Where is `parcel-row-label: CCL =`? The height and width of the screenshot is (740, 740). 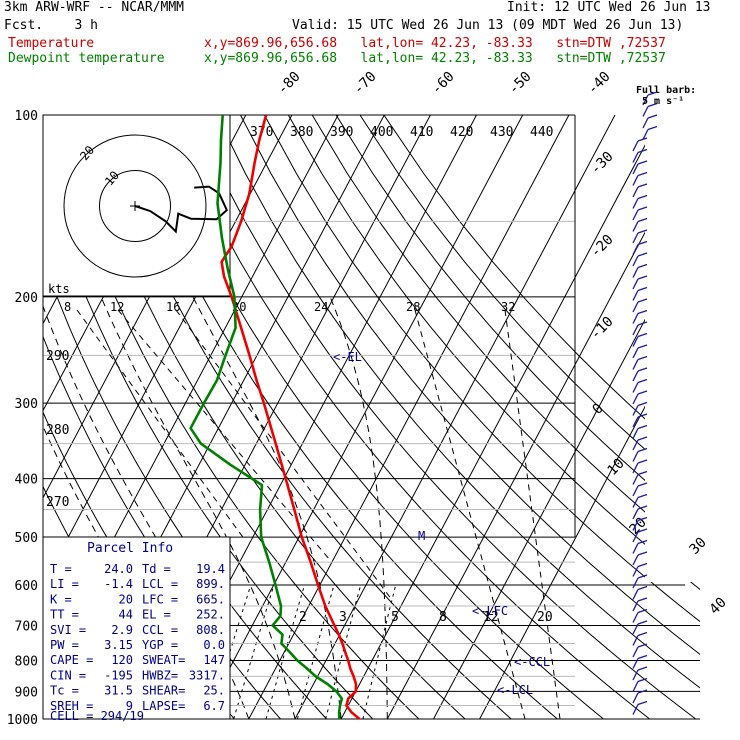
parcel-row-label: CCL = is located at coordinates (160, 630).